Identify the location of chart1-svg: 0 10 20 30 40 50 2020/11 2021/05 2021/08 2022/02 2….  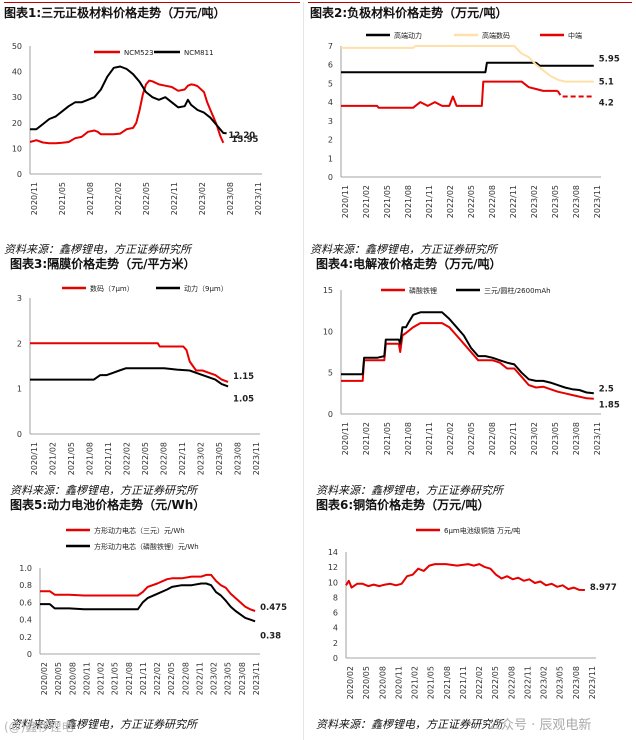
(137, 128).